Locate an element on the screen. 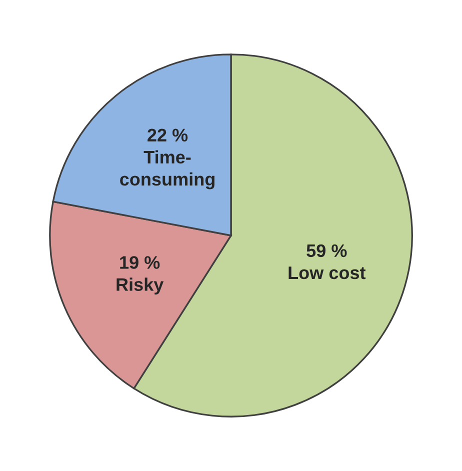  slice-label: Time- consuming is located at coordinates (167, 170).